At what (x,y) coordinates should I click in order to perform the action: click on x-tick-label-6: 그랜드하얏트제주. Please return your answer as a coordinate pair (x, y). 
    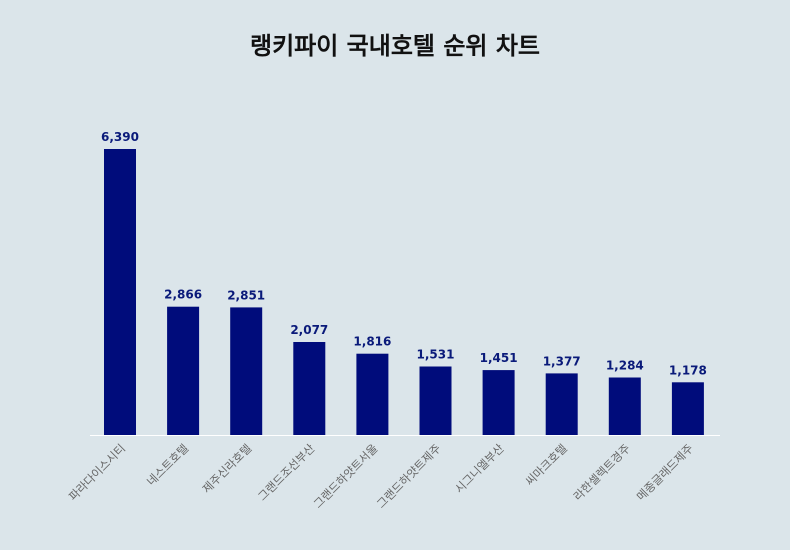
    Looking at the image, I should click on (409, 476).